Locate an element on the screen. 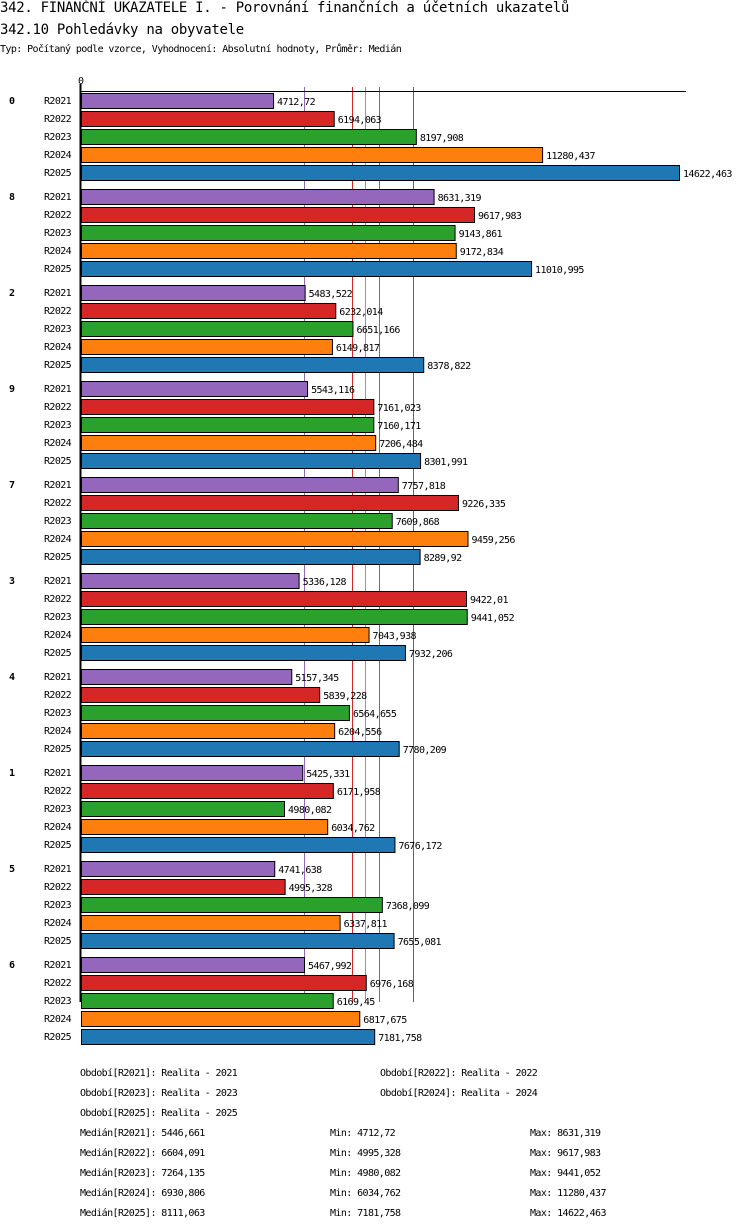 This screenshot has width=750, height=1232. value-label: 7676,172 is located at coordinates (420, 846).